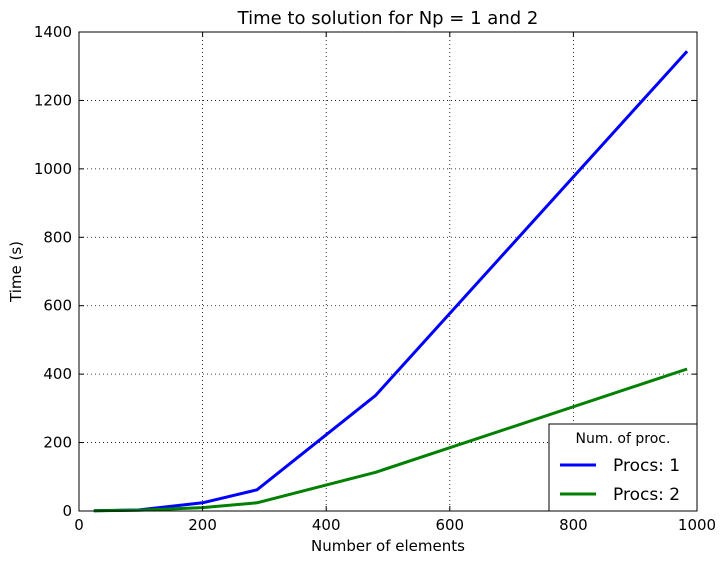 This screenshot has width=726, height=564. I want to click on y-tick-label: 1000, so click(53, 169).